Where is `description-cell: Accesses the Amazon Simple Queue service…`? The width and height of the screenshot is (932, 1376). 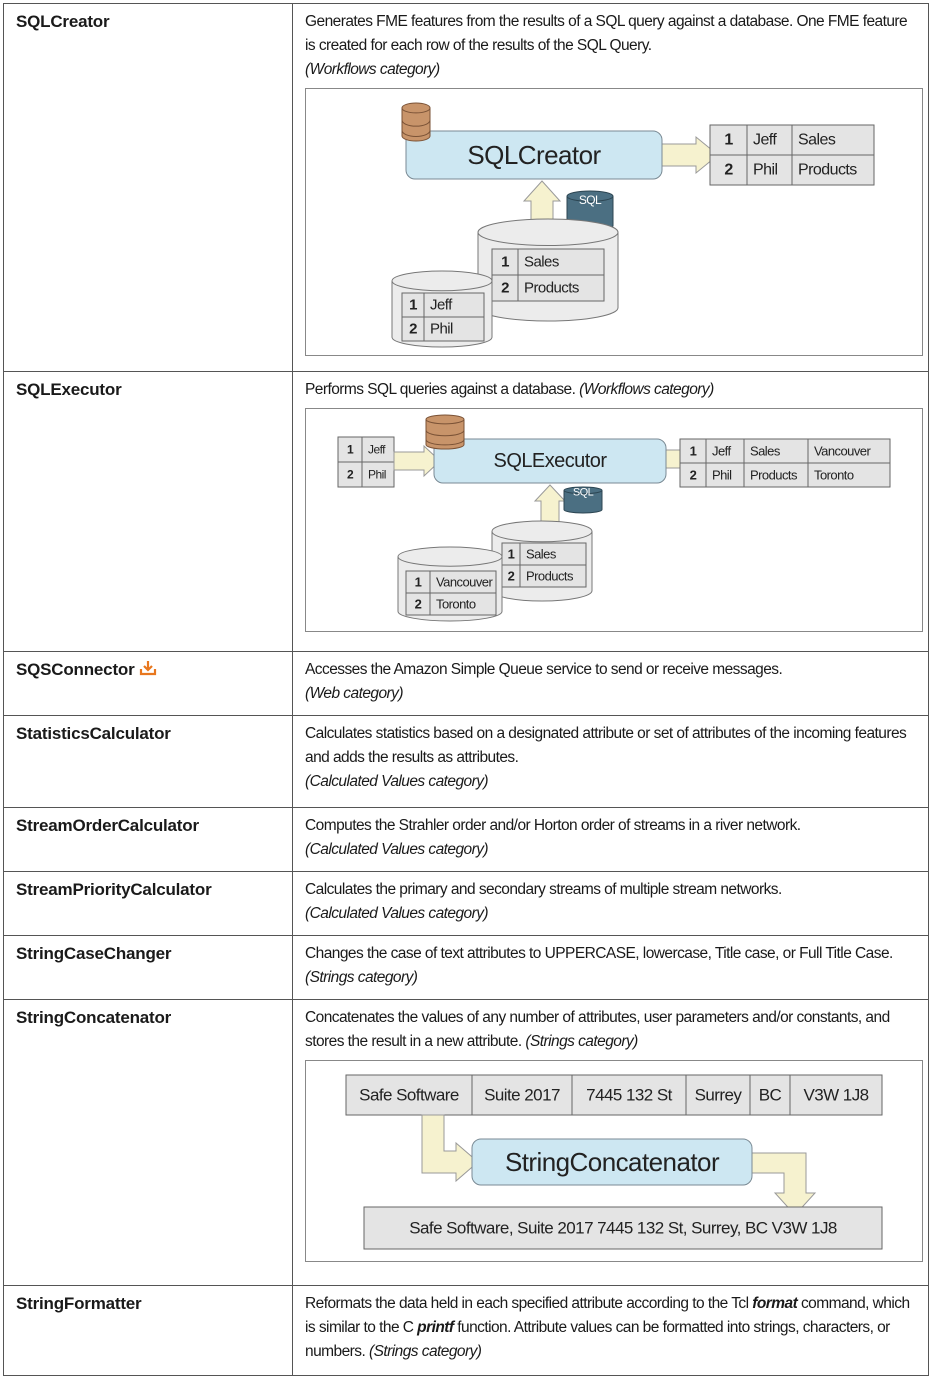
description-cell: Accesses the Amazon Simple Queue service… is located at coordinates (610, 683).